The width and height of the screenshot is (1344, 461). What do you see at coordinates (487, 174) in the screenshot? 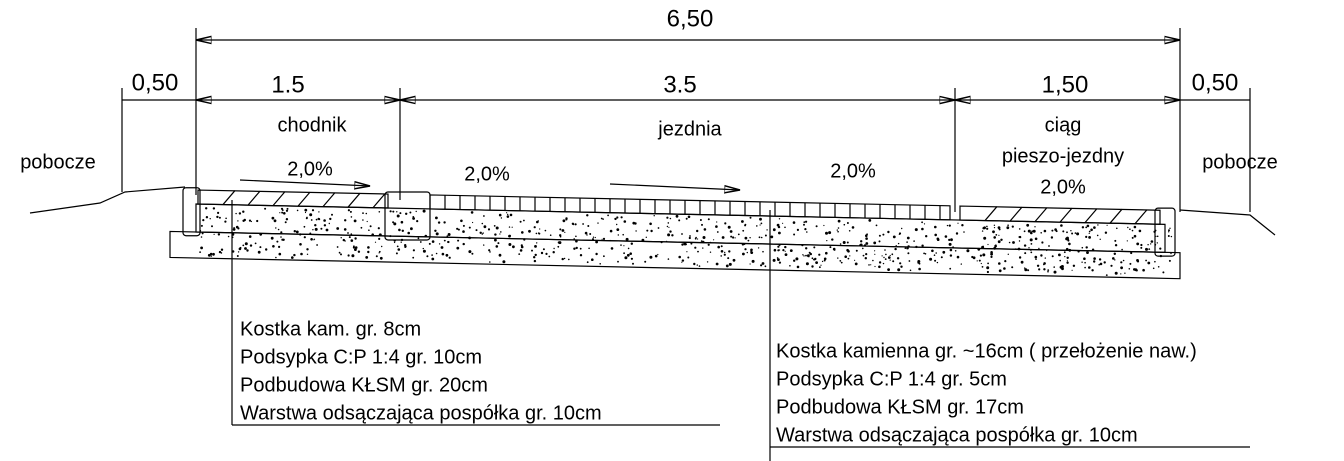
I see `slope-label: 2,0%` at bounding box center [487, 174].